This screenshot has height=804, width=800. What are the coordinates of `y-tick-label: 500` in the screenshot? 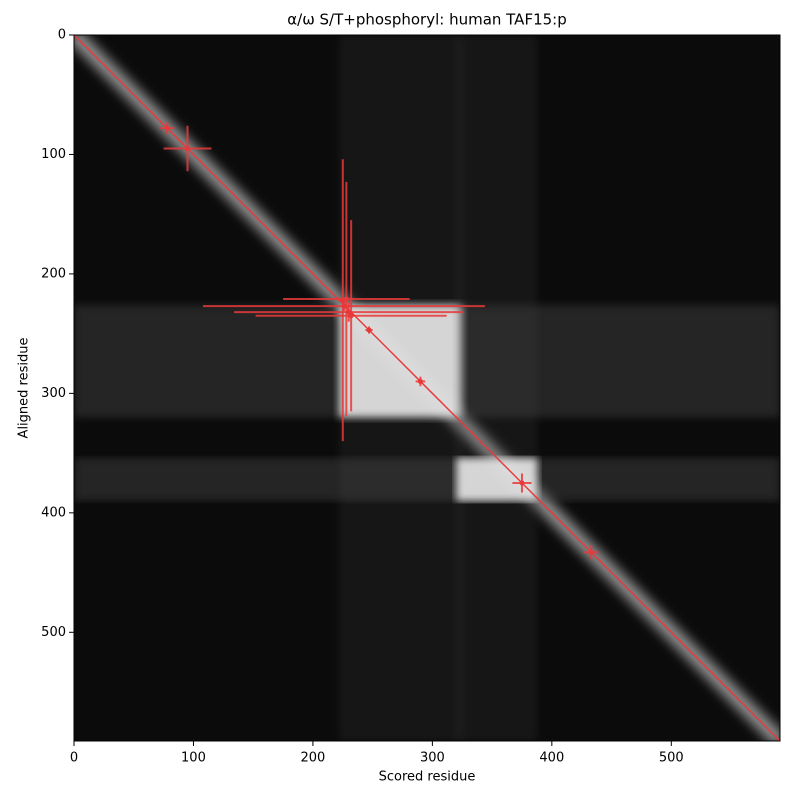 It's located at (53, 632).